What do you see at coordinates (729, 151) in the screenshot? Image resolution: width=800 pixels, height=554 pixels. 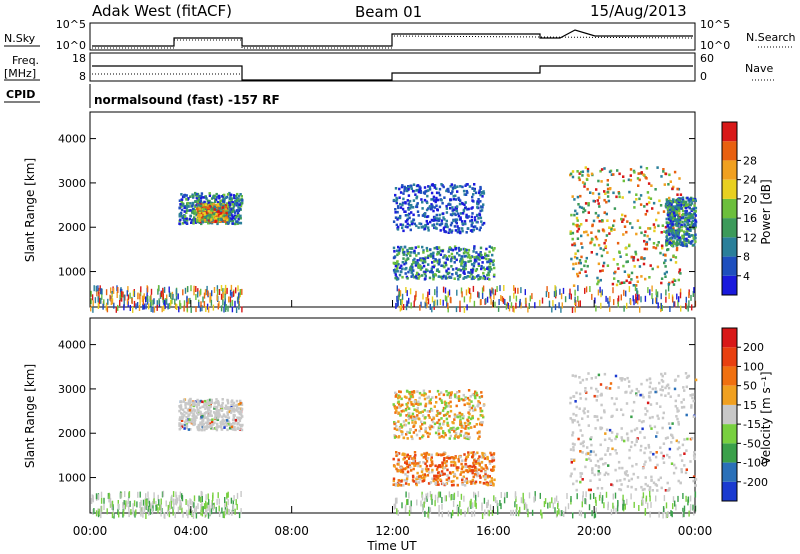 I see `colorbar-swatch` at bounding box center [729, 151].